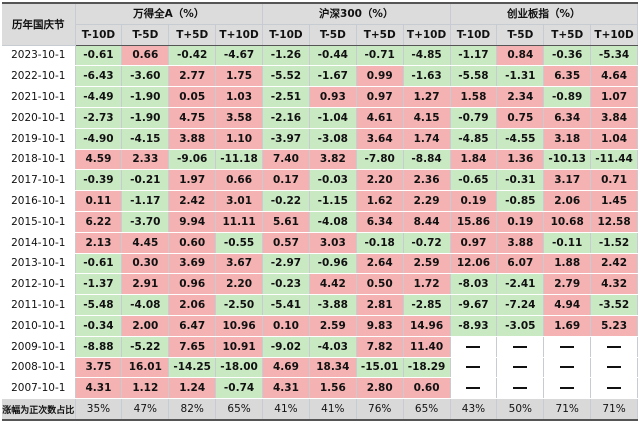 The image size is (640, 421). I want to click on return-cell: 0.93, so click(333, 97).